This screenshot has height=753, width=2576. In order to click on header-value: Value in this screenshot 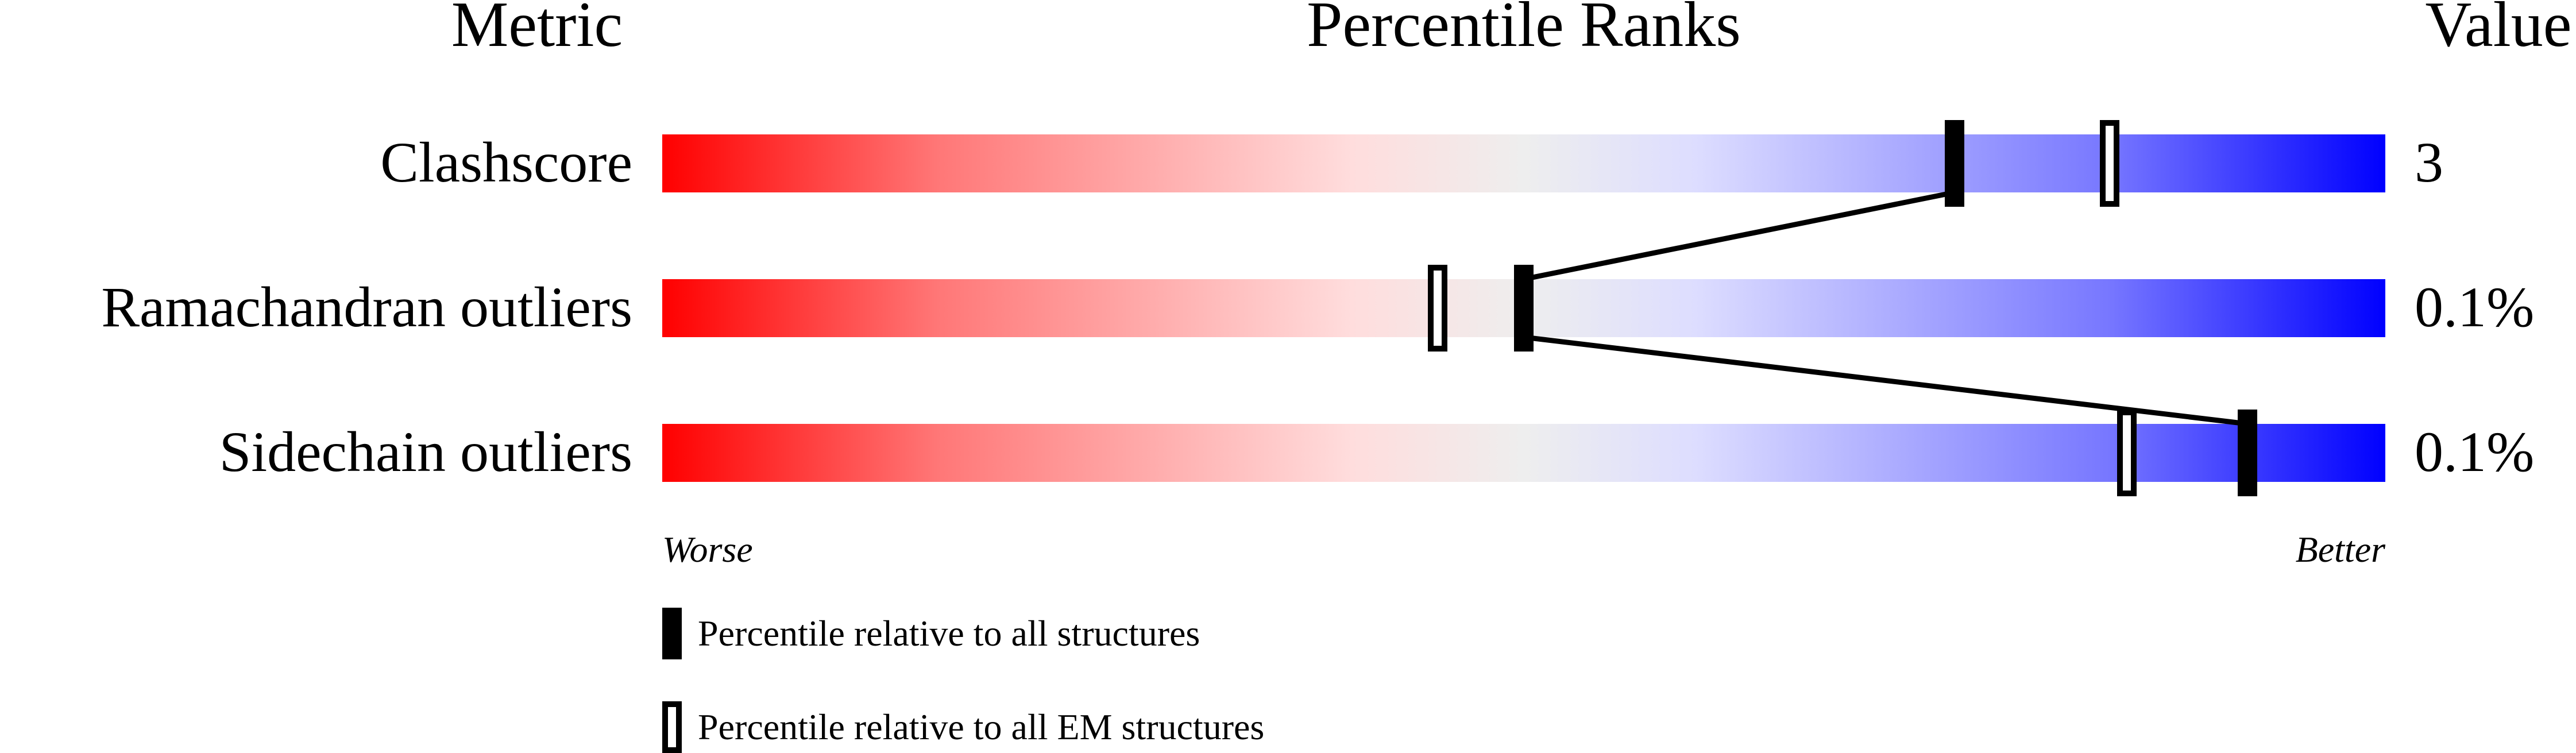, I will do `click(2498, 30)`.